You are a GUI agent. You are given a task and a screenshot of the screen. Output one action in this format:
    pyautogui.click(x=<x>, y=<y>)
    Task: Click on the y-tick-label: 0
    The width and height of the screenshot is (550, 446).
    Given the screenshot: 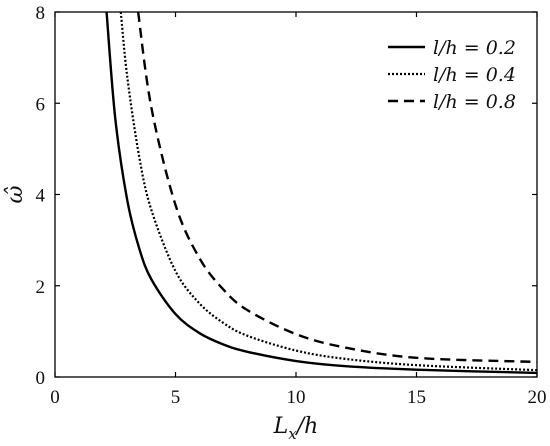 What is the action you would take?
    pyautogui.click(x=41, y=378)
    